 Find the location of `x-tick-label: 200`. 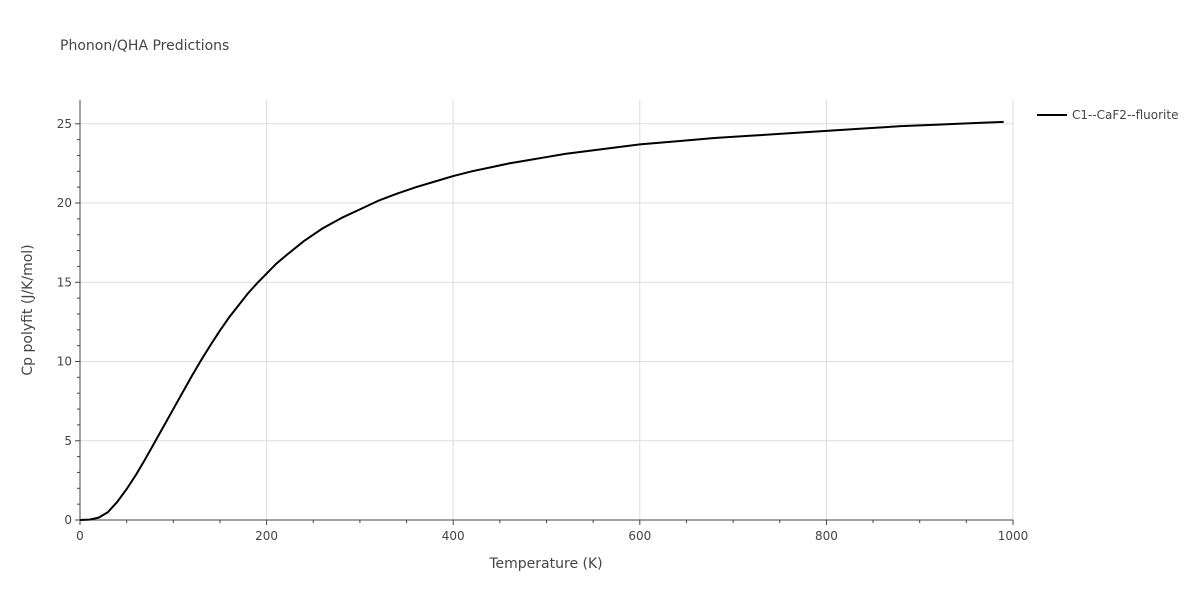

x-tick-label: 200 is located at coordinates (266, 536).